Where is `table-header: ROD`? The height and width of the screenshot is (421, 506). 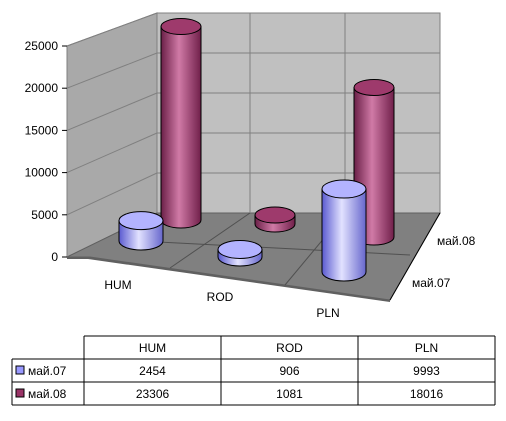 table-header: ROD is located at coordinates (289, 348).